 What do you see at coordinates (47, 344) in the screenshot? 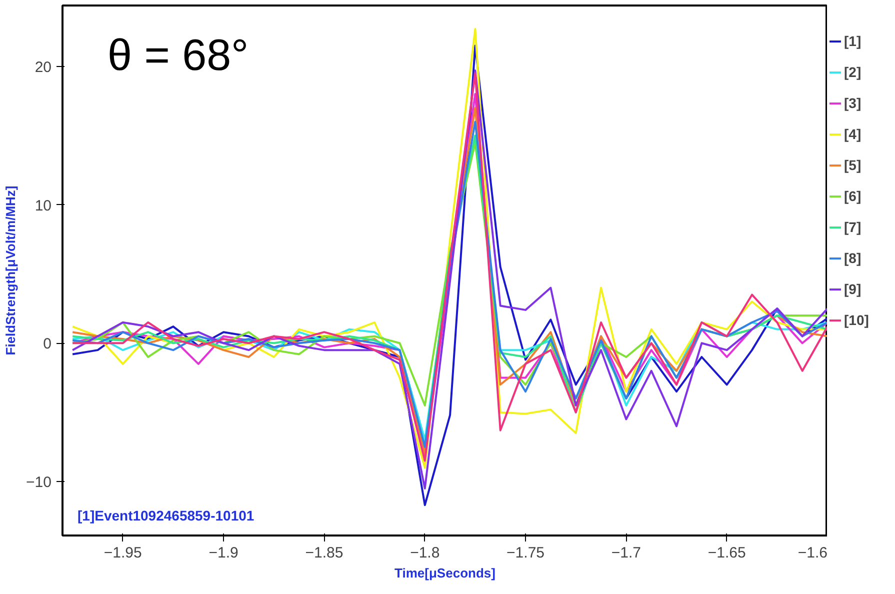
I see `y-tick-label: 0` at bounding box center [47, 344].